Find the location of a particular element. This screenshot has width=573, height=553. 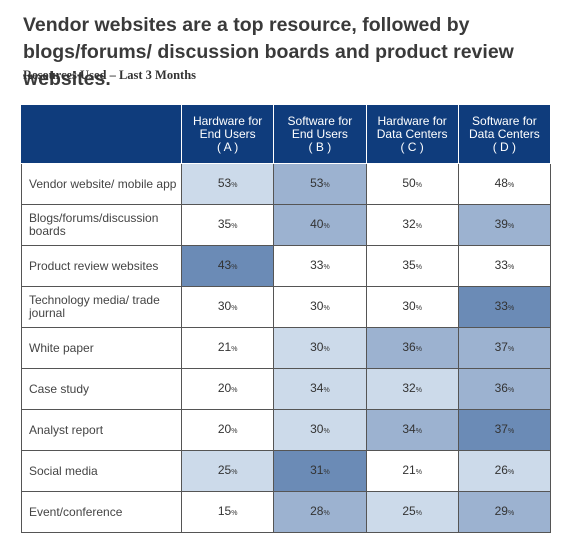

row-label: Event/conference is located at coordinates (101, 512).